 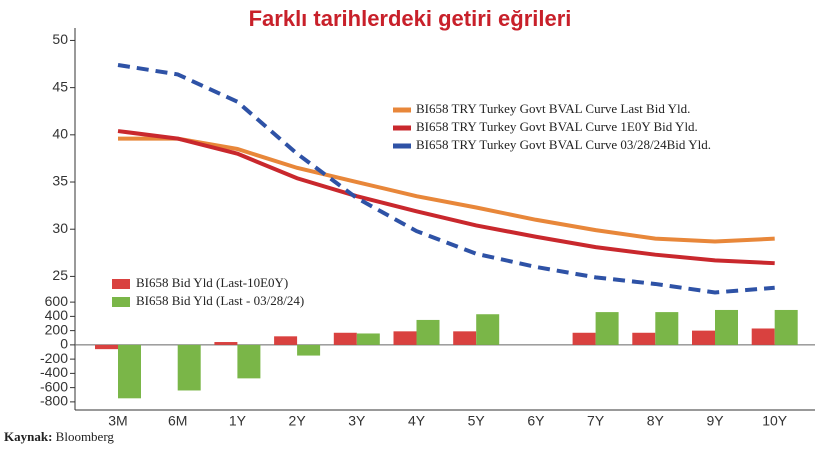 What do you see at coordinates (28, 436) in the screenshot?
I see `source-label: Kaynak:` at bounding box center [28, 436].